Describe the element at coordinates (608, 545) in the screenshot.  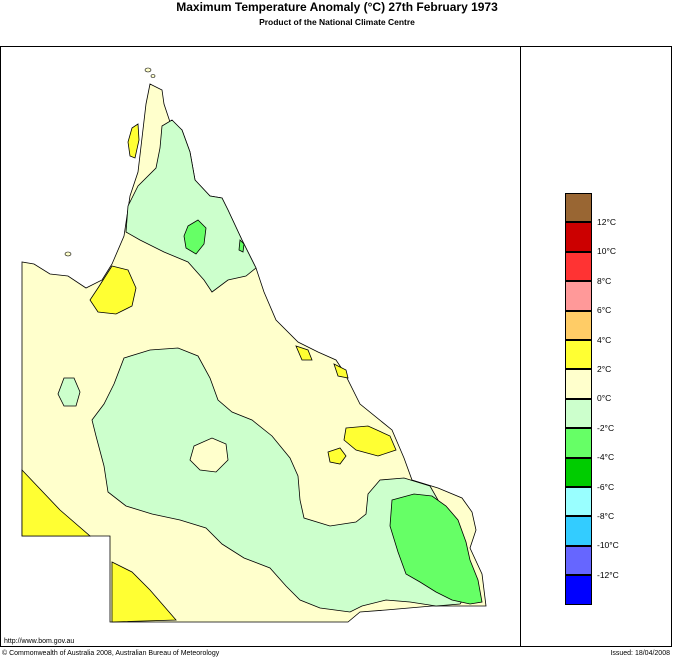
I see `legend-label: -10°C` at that location.